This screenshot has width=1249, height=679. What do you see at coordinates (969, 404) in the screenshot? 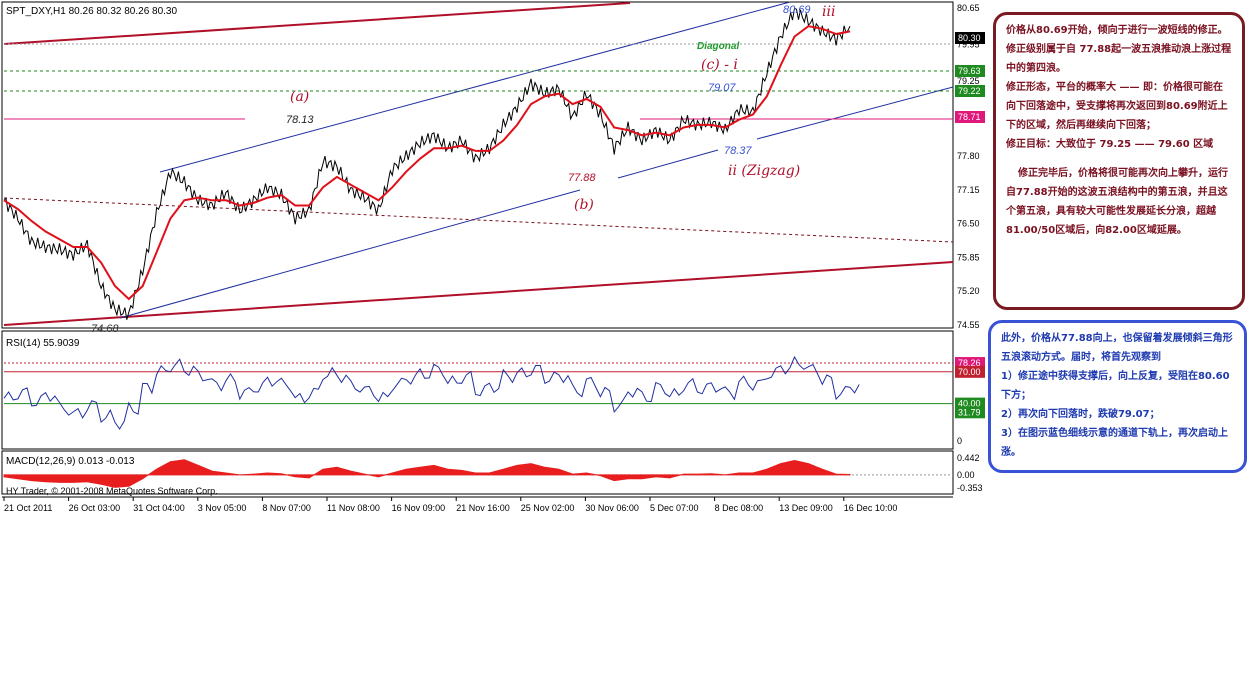
I see `rsi-level-label: 40.00` at bounding box center [969, 404].